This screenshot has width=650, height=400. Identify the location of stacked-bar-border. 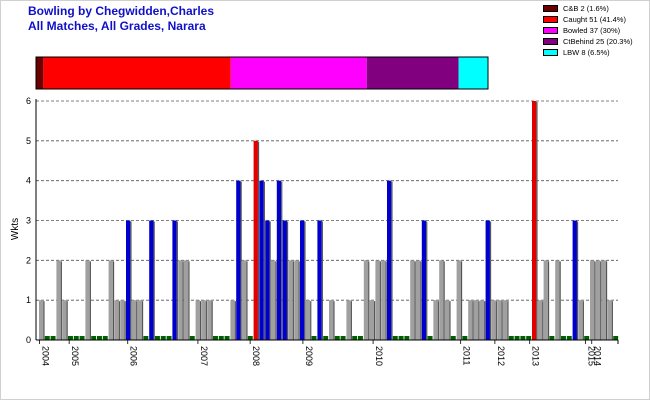
(262, 73).